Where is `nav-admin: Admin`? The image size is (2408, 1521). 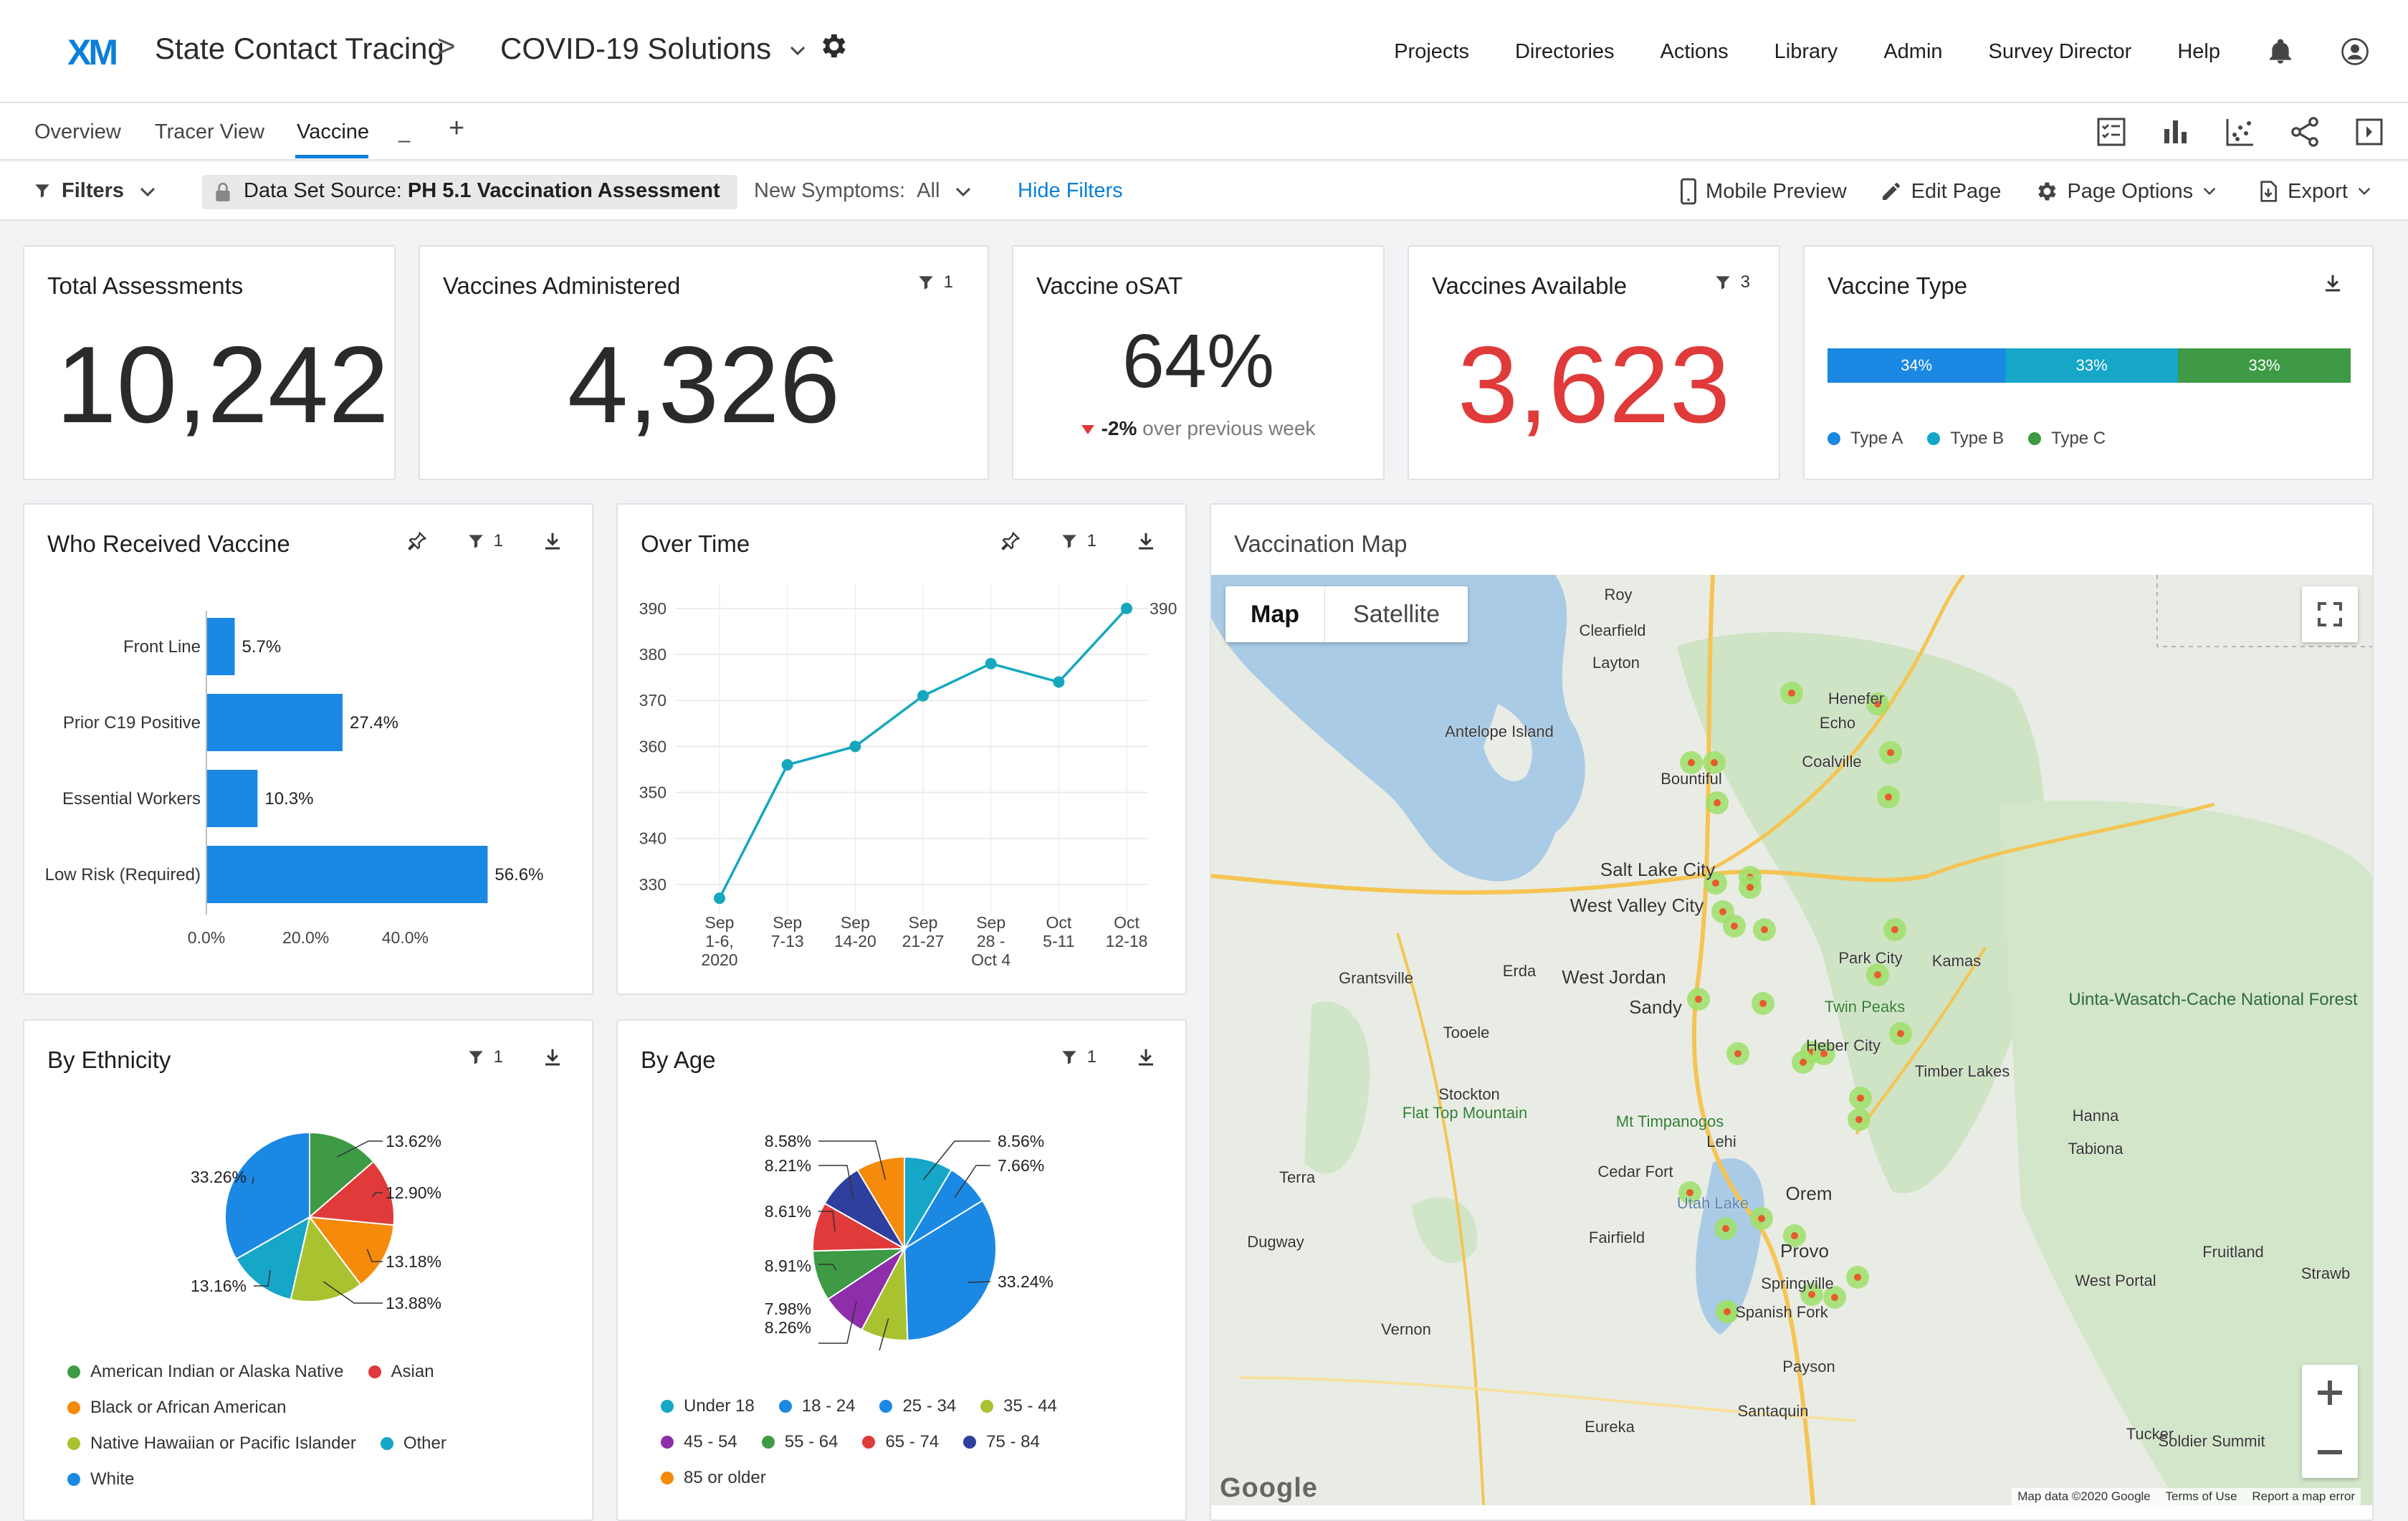 nav-admin: Admin is located at coordinates (1913, 51).